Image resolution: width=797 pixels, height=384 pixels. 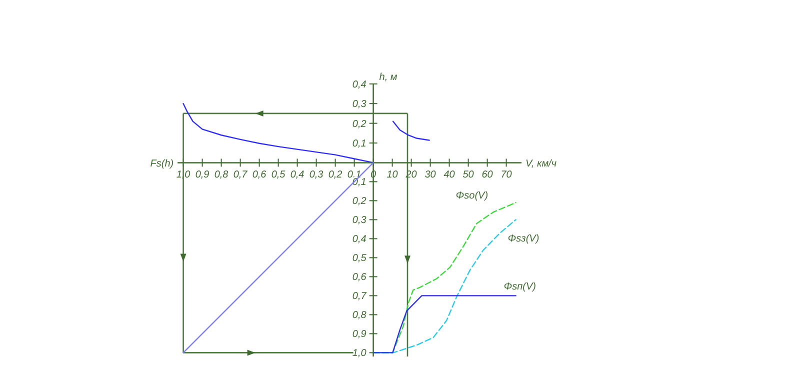 What do you see at coordinates (472, 196) in the screenshot?
I see `series-label: Φsо(V)` at bounding box center [472, 196].